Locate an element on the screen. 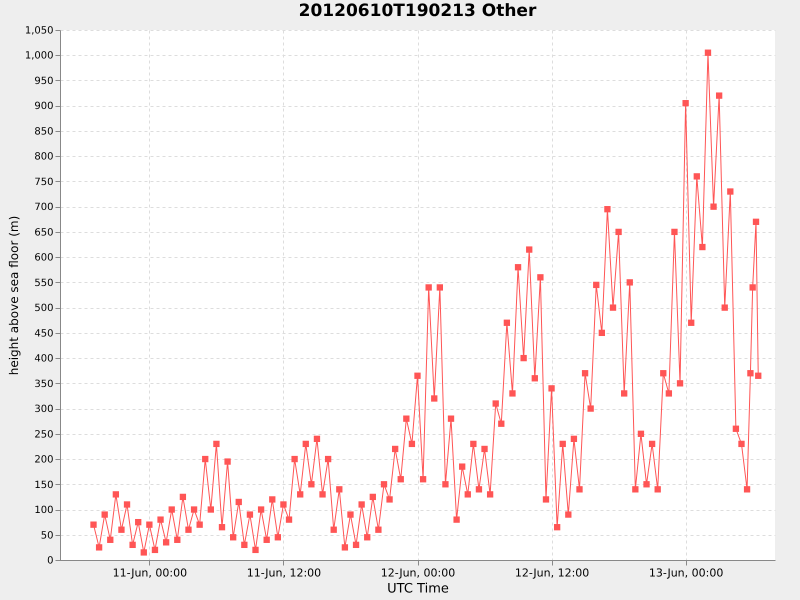  y-tick-label: 50 is located at coordinates (47, 536).